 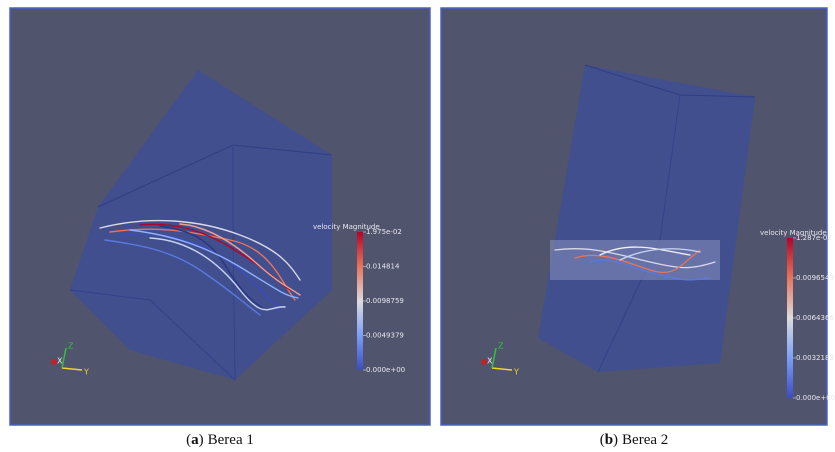 I want to click on legend-label: 0.0049379, so click(x=385, y=336).